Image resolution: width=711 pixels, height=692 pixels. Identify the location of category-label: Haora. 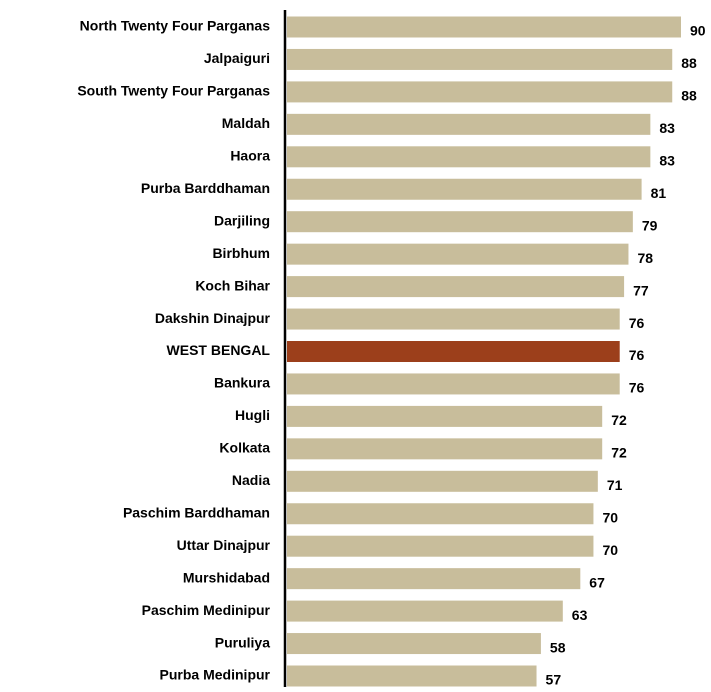
(250, 156).